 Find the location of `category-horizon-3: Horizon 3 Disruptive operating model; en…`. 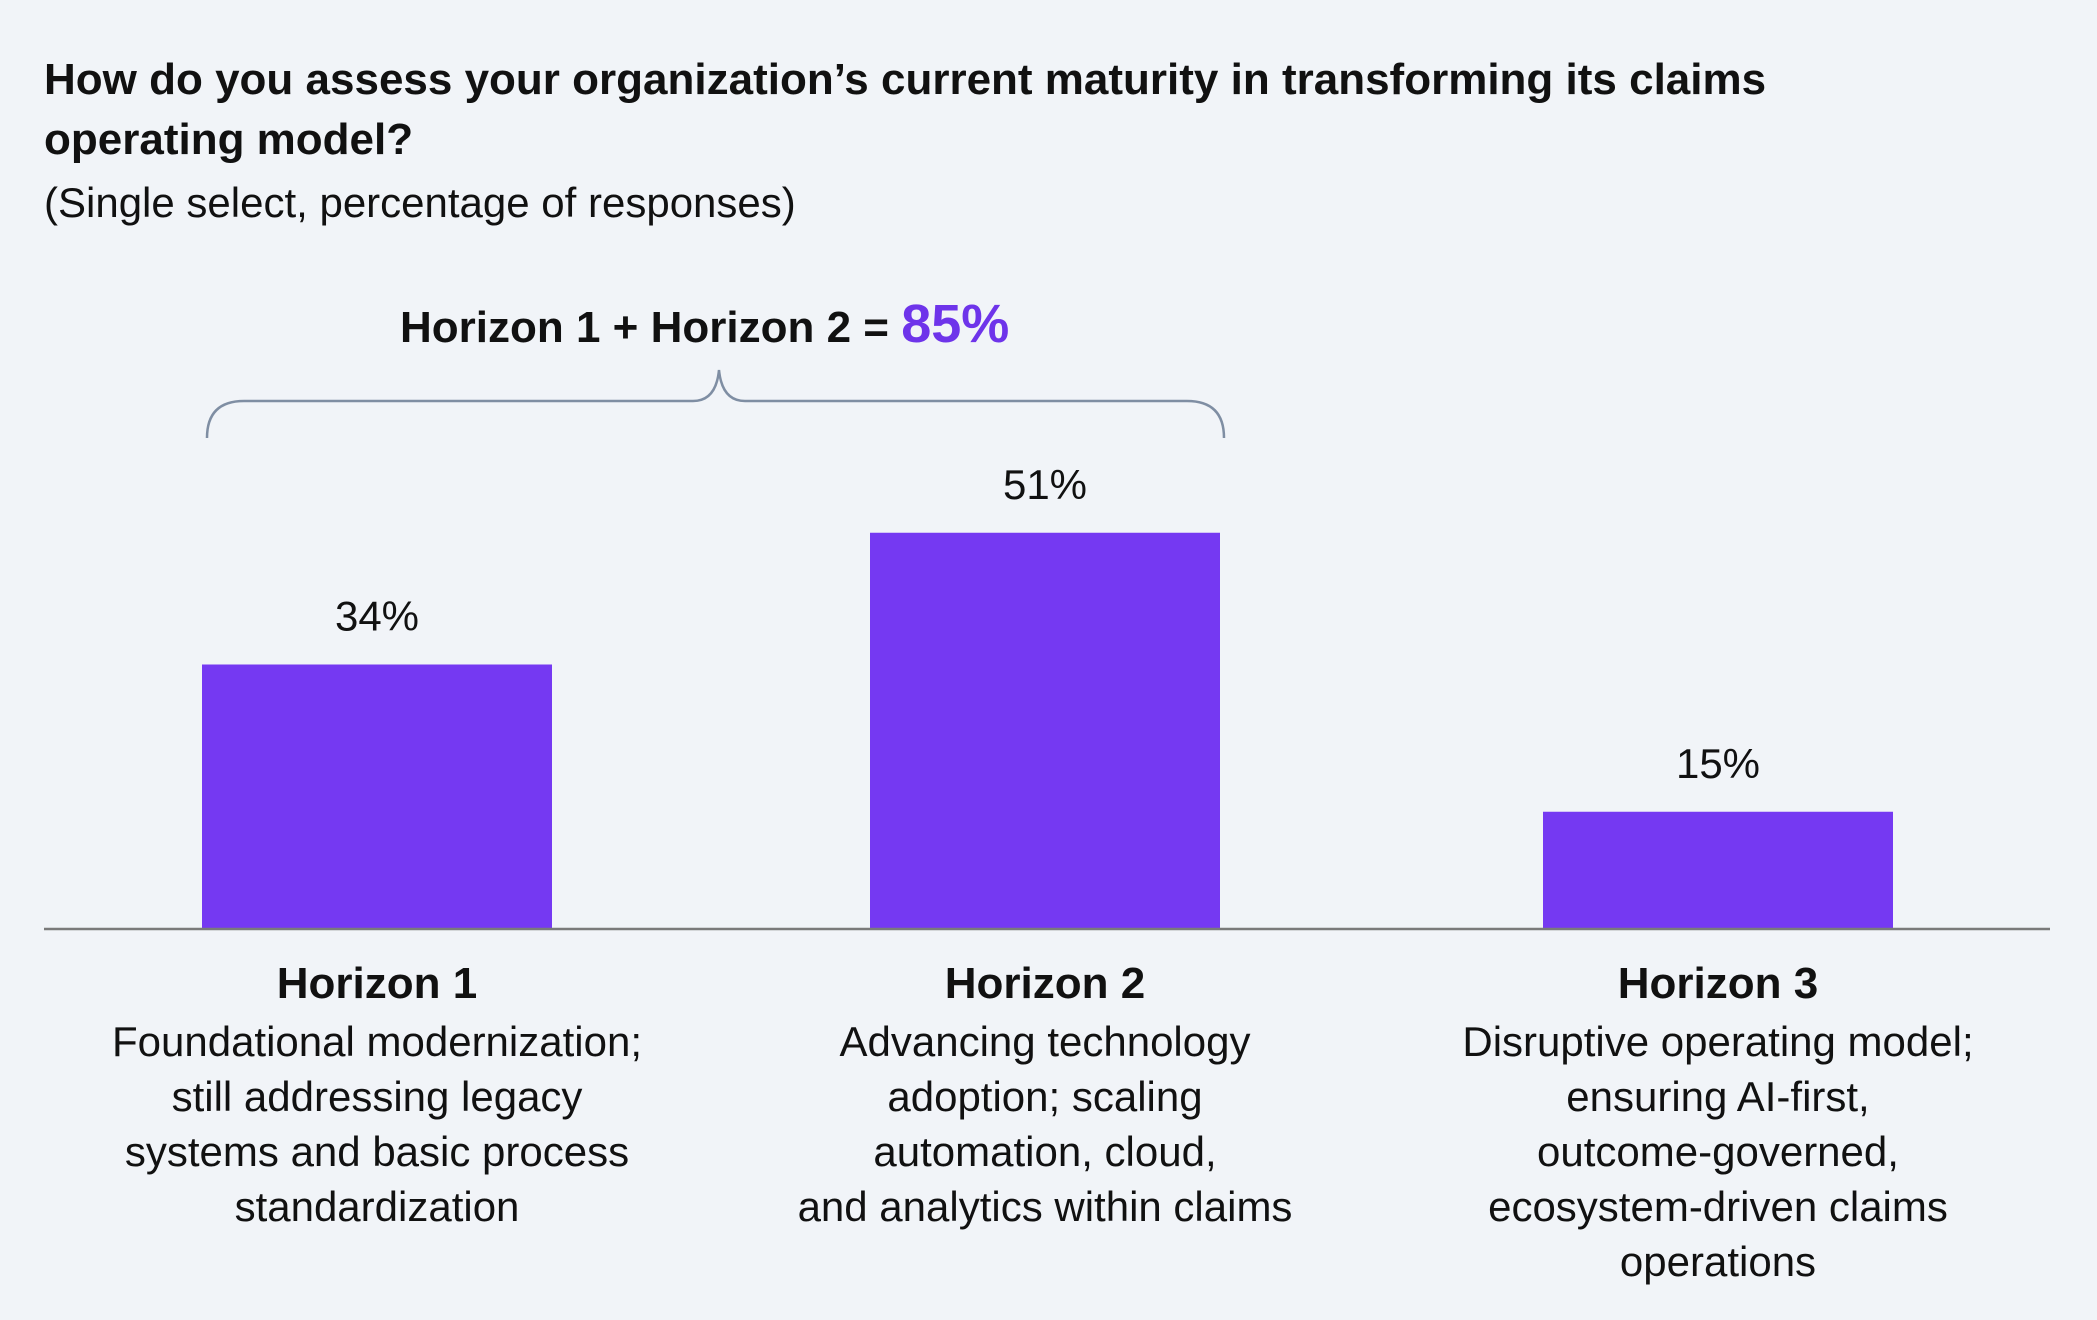

category-horizon-3: Horizon 3 Disruptive operating model; en… is located at coordinates (1718, 1121).